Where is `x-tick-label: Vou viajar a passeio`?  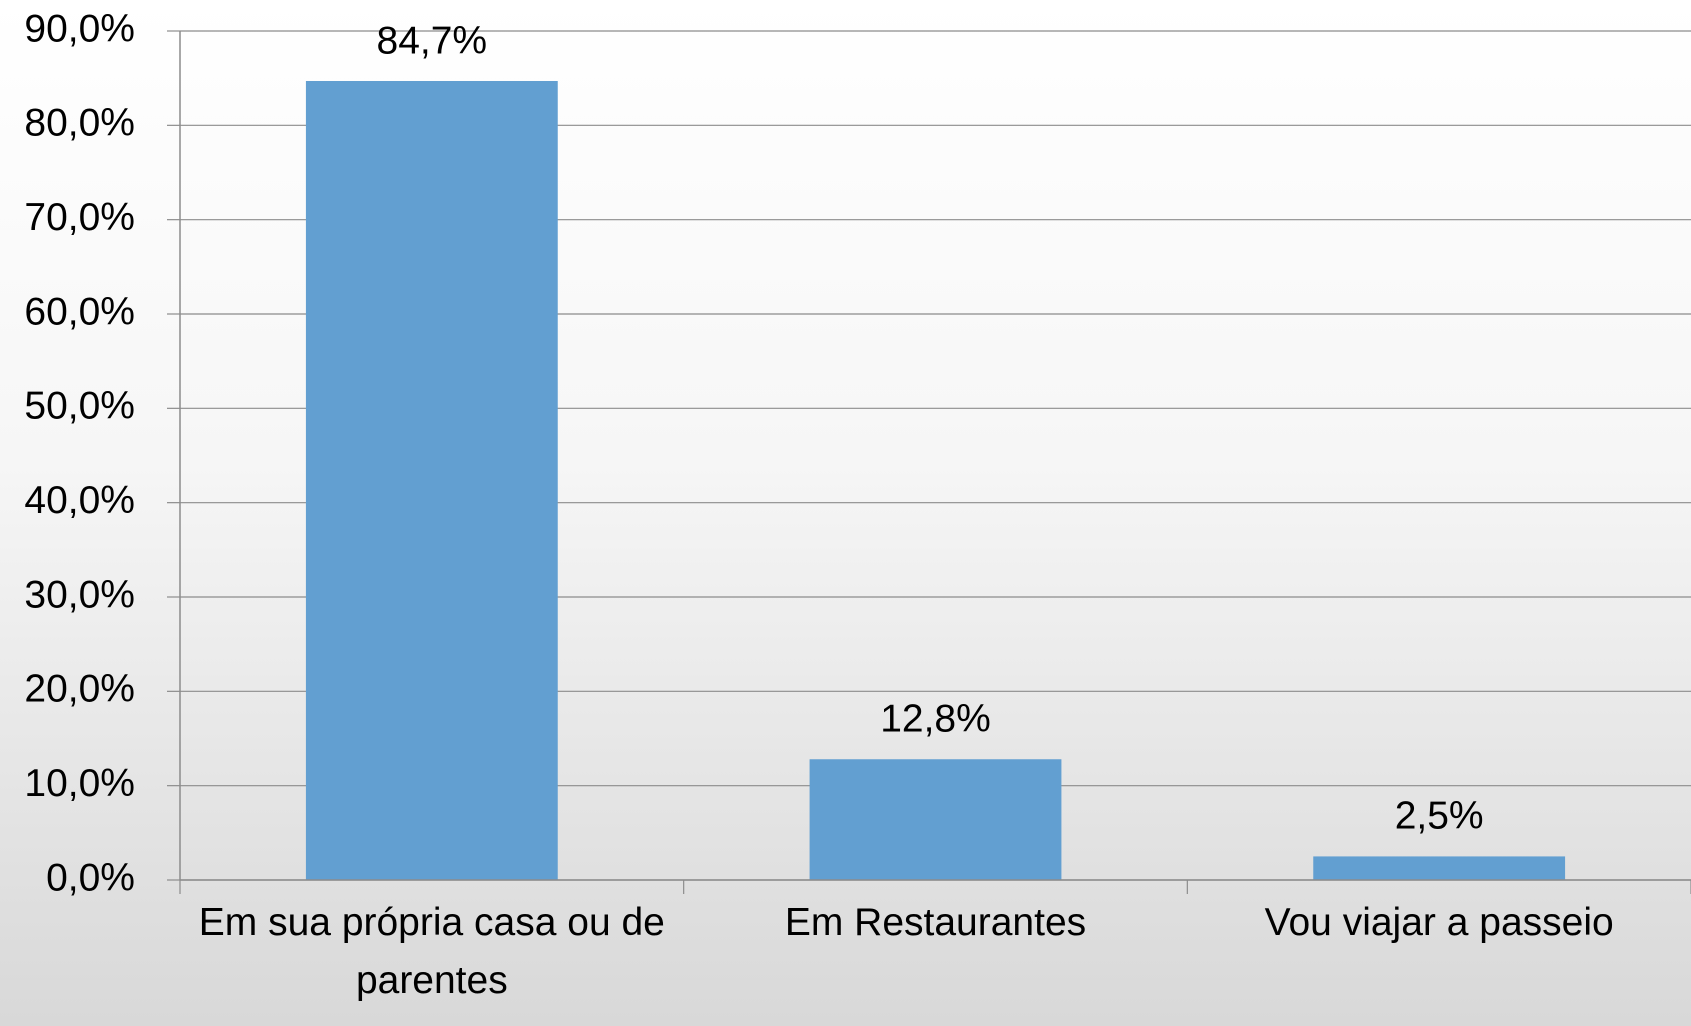 x-tick-label: Vou viajar a passeio is located at coordinates (1439, 922).